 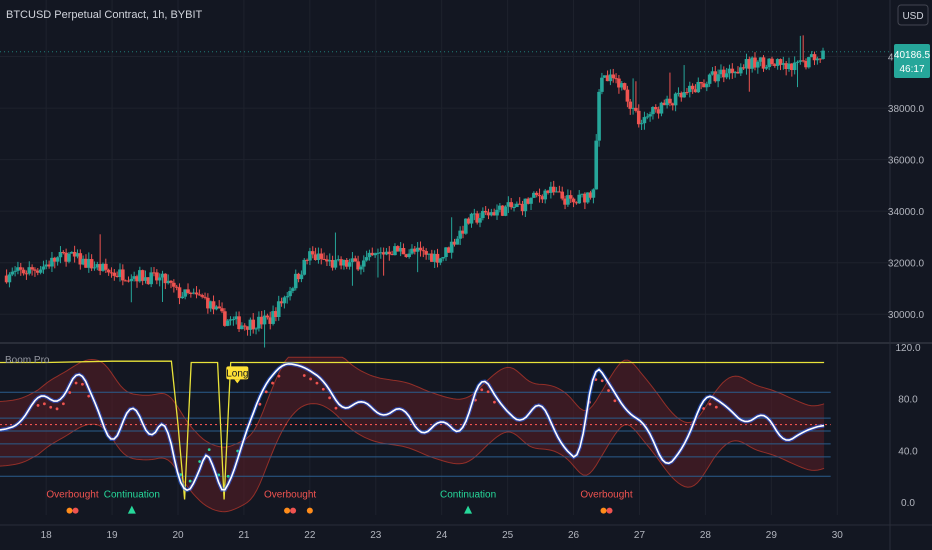 What do you see at coordinates (913, 15) in the screenshot?
I see `currency-button: USD` at bounding box center [913, 15].